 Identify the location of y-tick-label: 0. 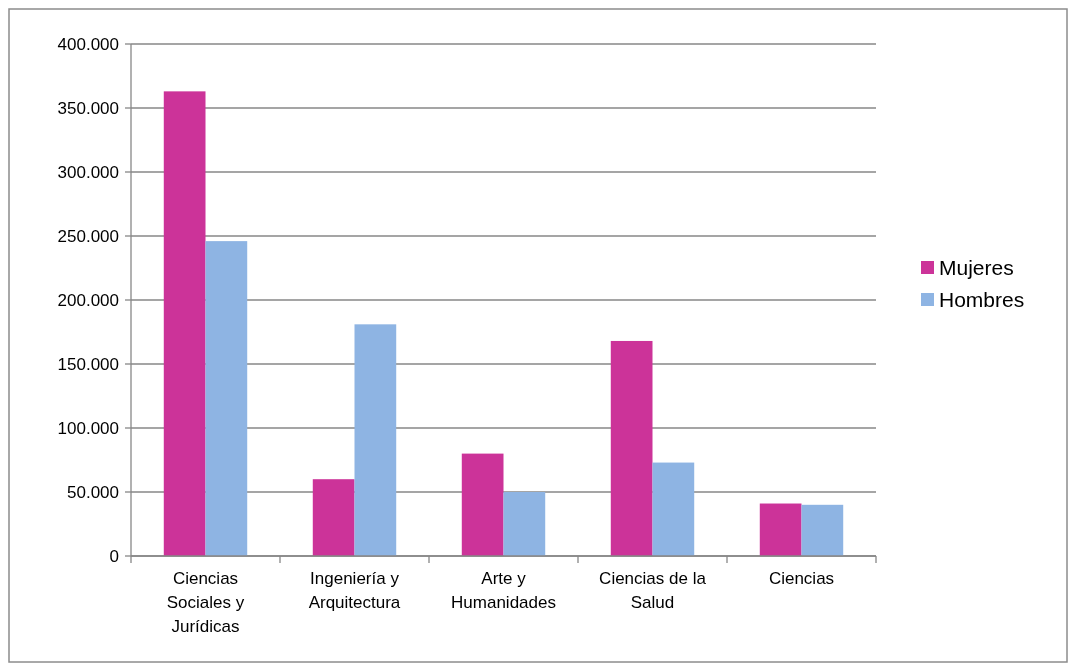
(114, 556).